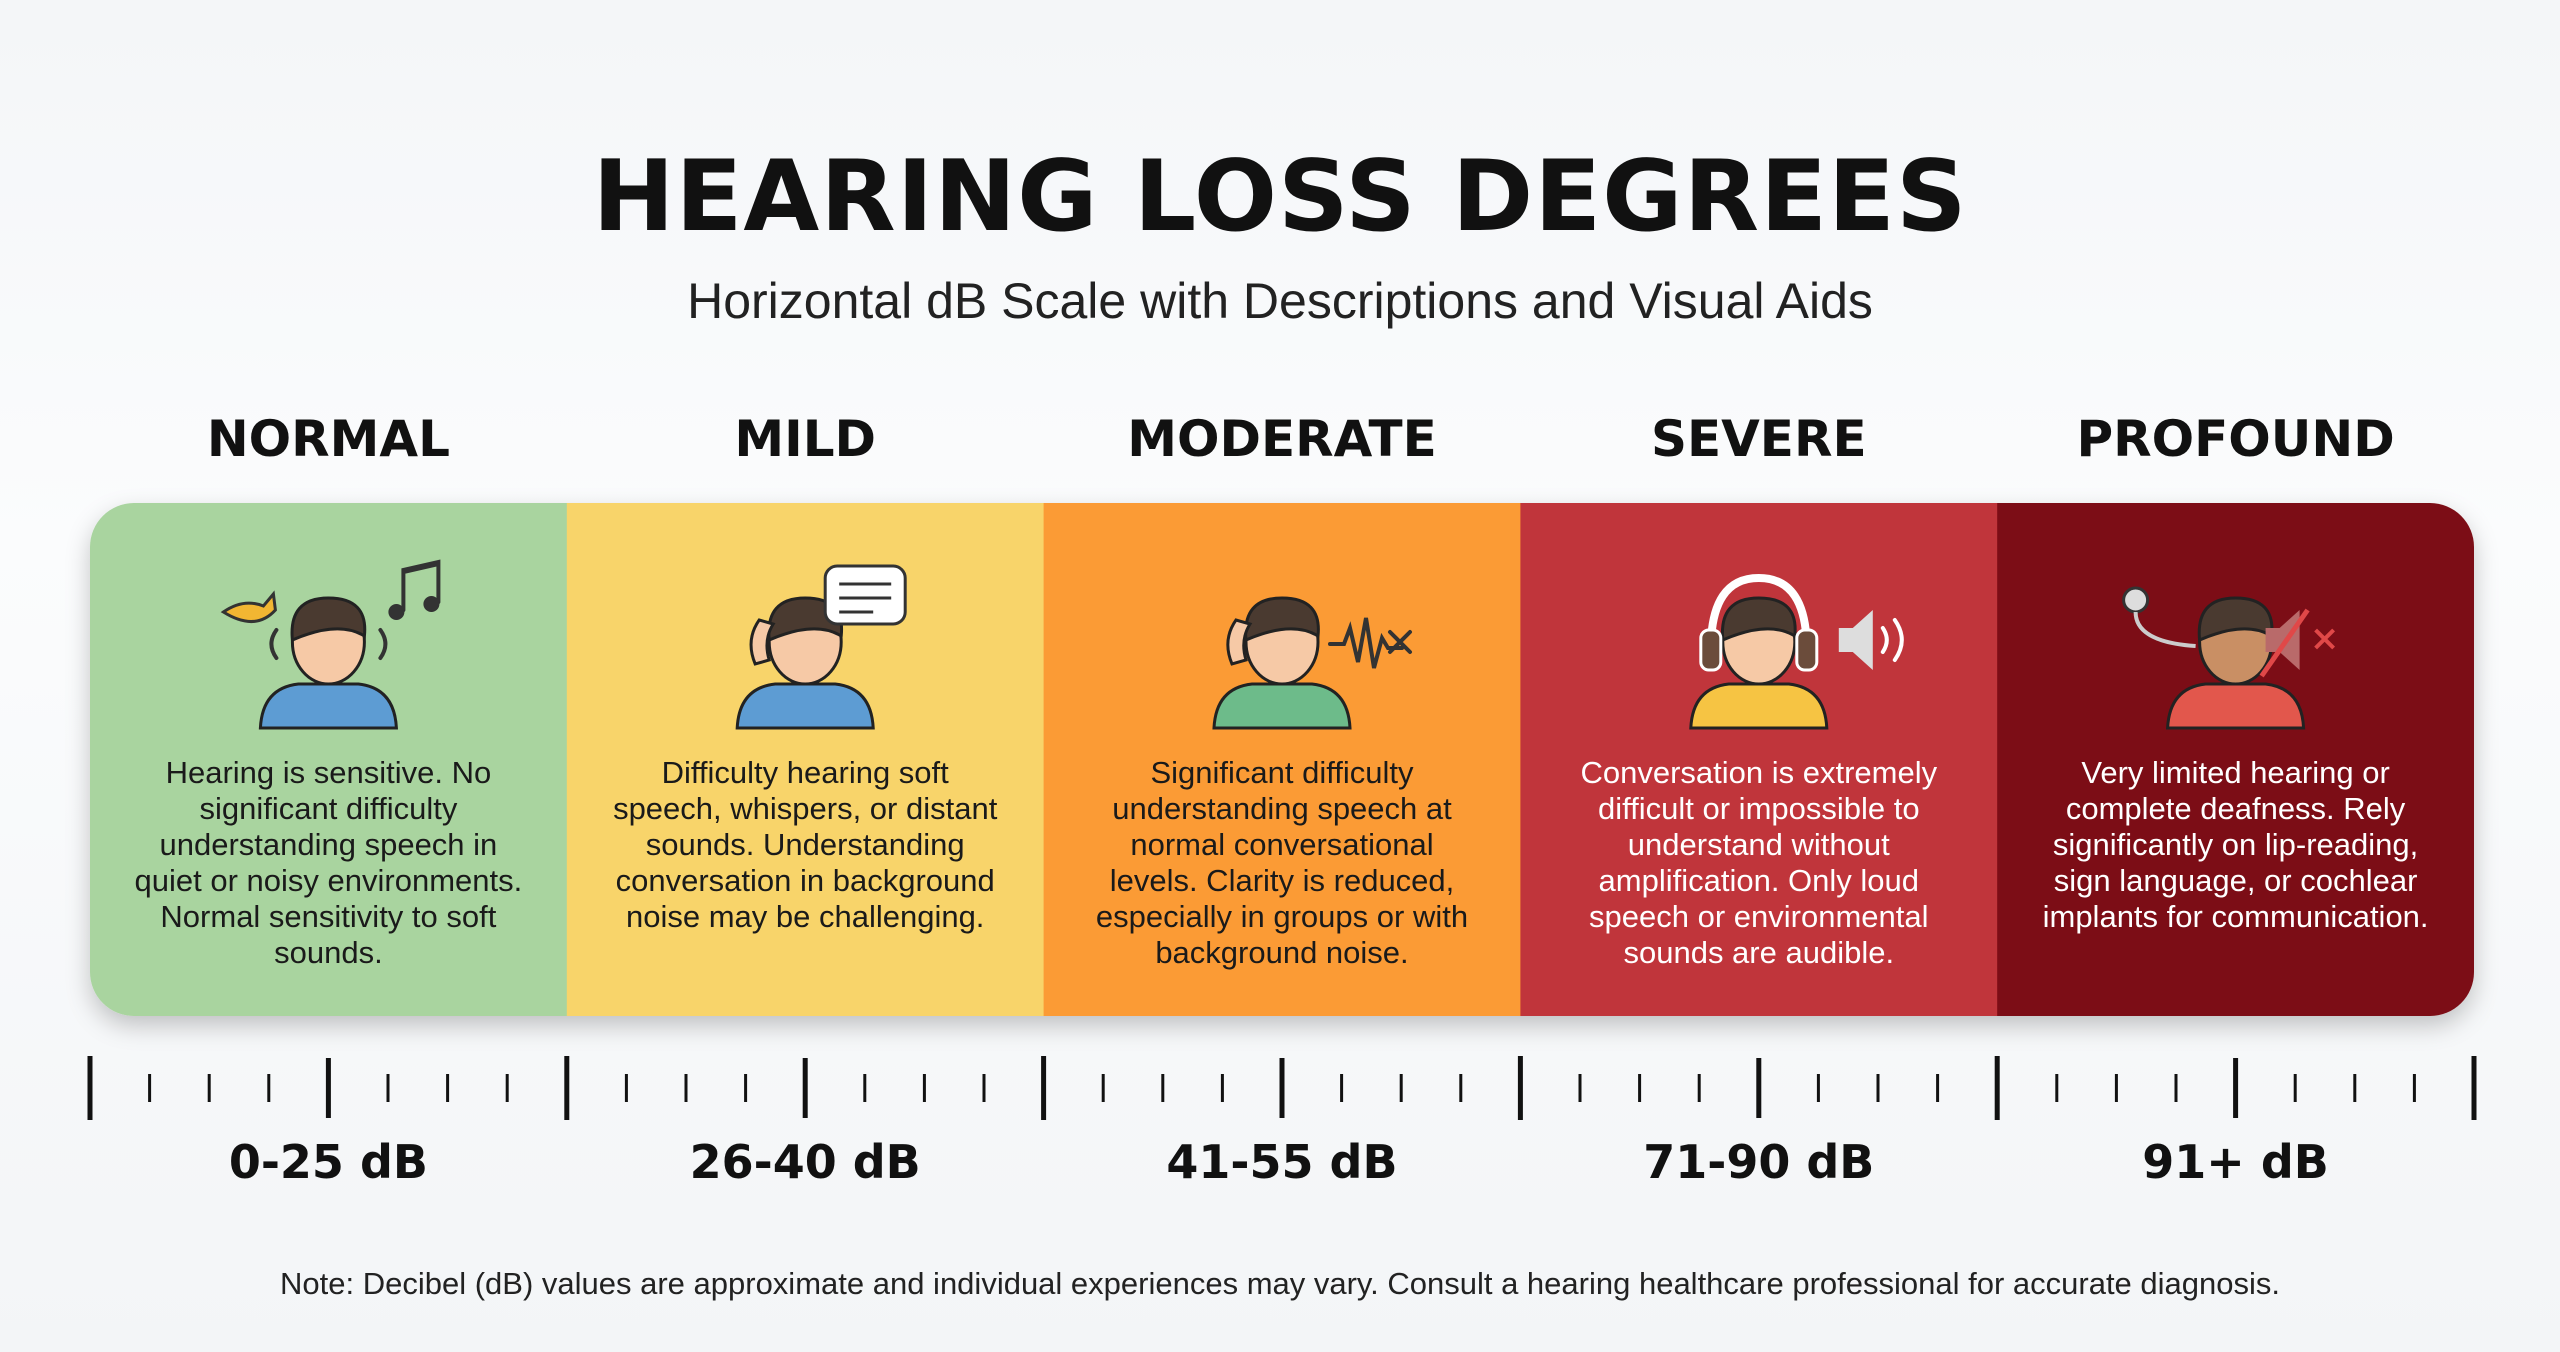  What do you see at coordinates (2235, 1162) in the screenshot?
I see `range-label: 91+ dB` at bounding box center [2235, 1162].